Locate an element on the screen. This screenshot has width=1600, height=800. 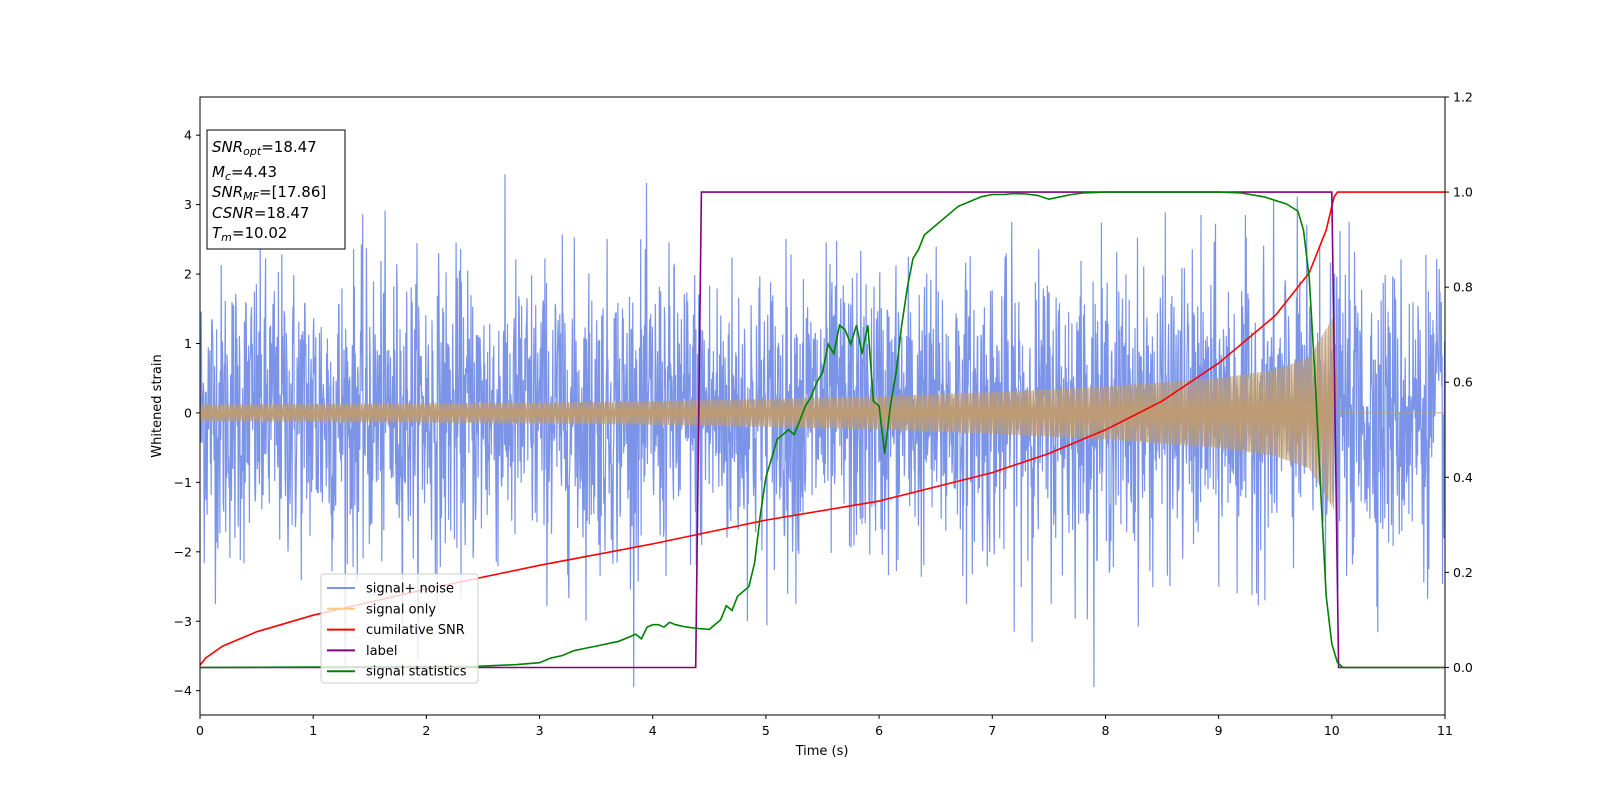
y-left-tick-label: 2 is located at coordinates (188, 274).